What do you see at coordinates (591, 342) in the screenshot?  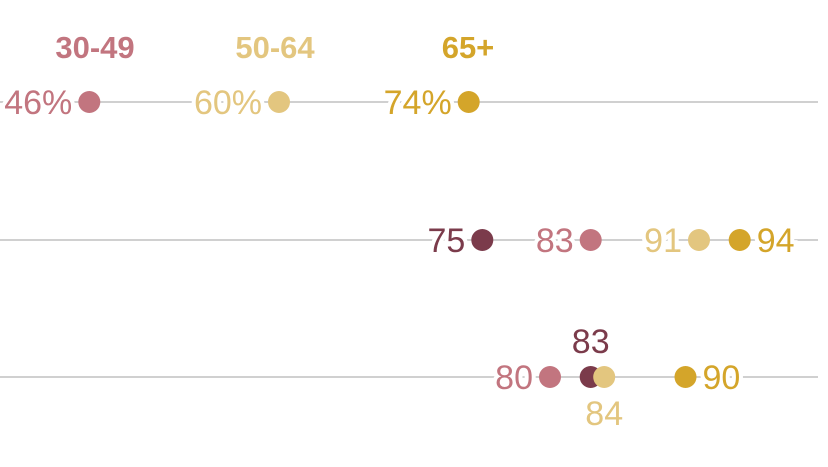 I see `value-label-s18-row3: 83` at bounding box center [591, 342].